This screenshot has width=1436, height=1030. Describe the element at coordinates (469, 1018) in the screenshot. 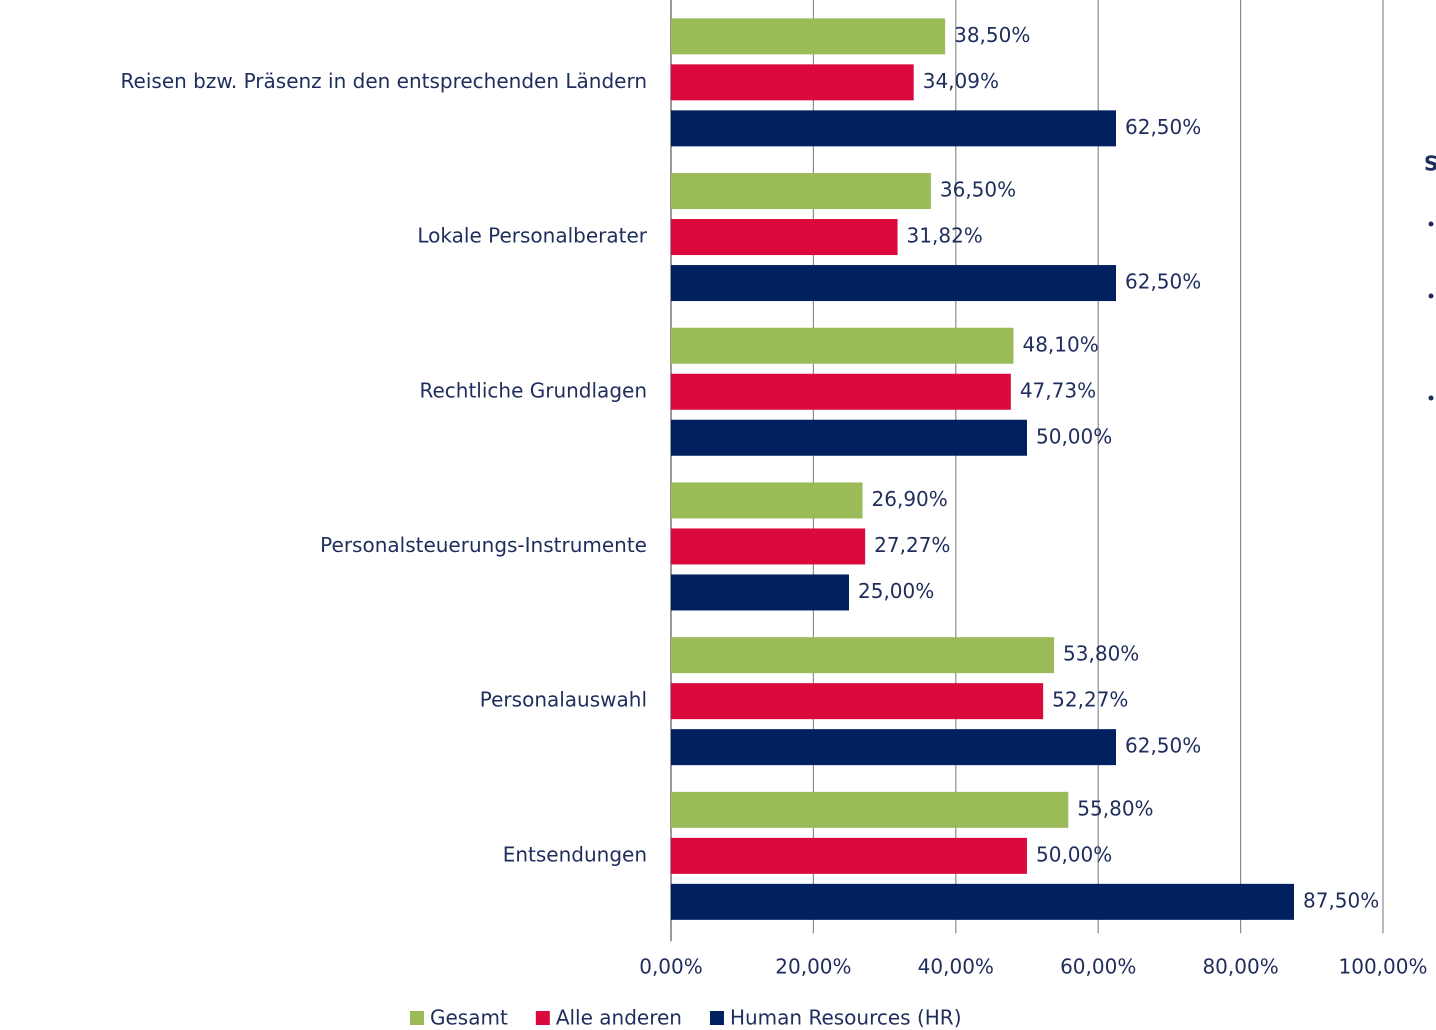

I see `legend-label: Gesamt` at that location.